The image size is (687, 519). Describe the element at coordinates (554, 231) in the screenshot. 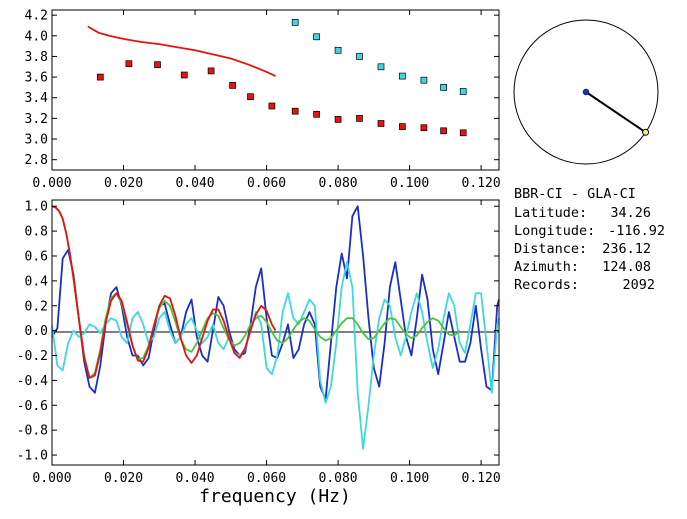

I see `longitude-label: Longitude:` at that location.